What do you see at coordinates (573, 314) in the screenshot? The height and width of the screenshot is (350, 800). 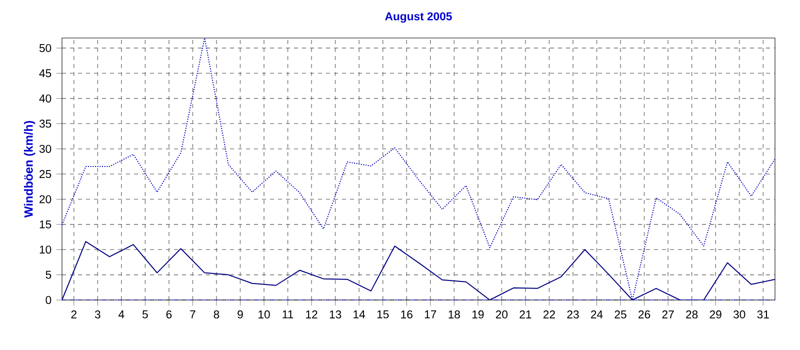 I see `x-tick-label: 23` at bounding box center [573, 314].